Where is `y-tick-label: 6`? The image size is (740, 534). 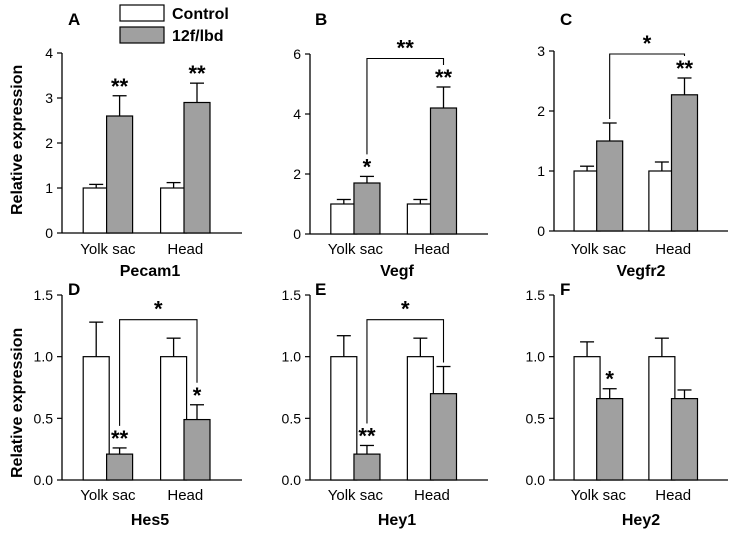 y-tick-label: 6 is located at coordinates (297, 54).